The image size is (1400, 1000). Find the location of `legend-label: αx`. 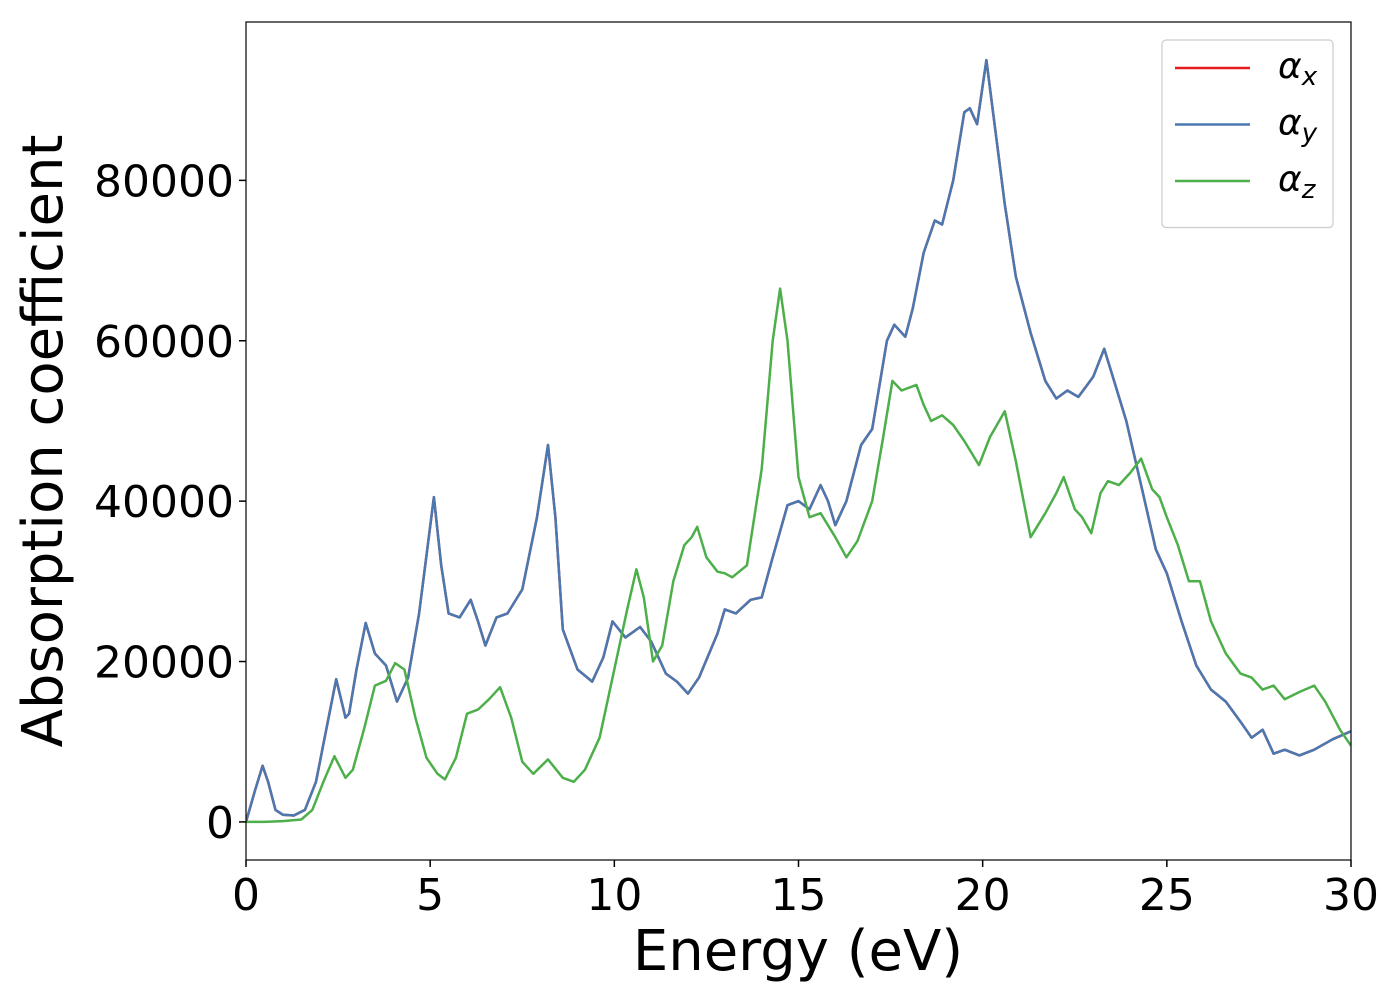

legend-label: αx is located at coordinates (1298, 69).